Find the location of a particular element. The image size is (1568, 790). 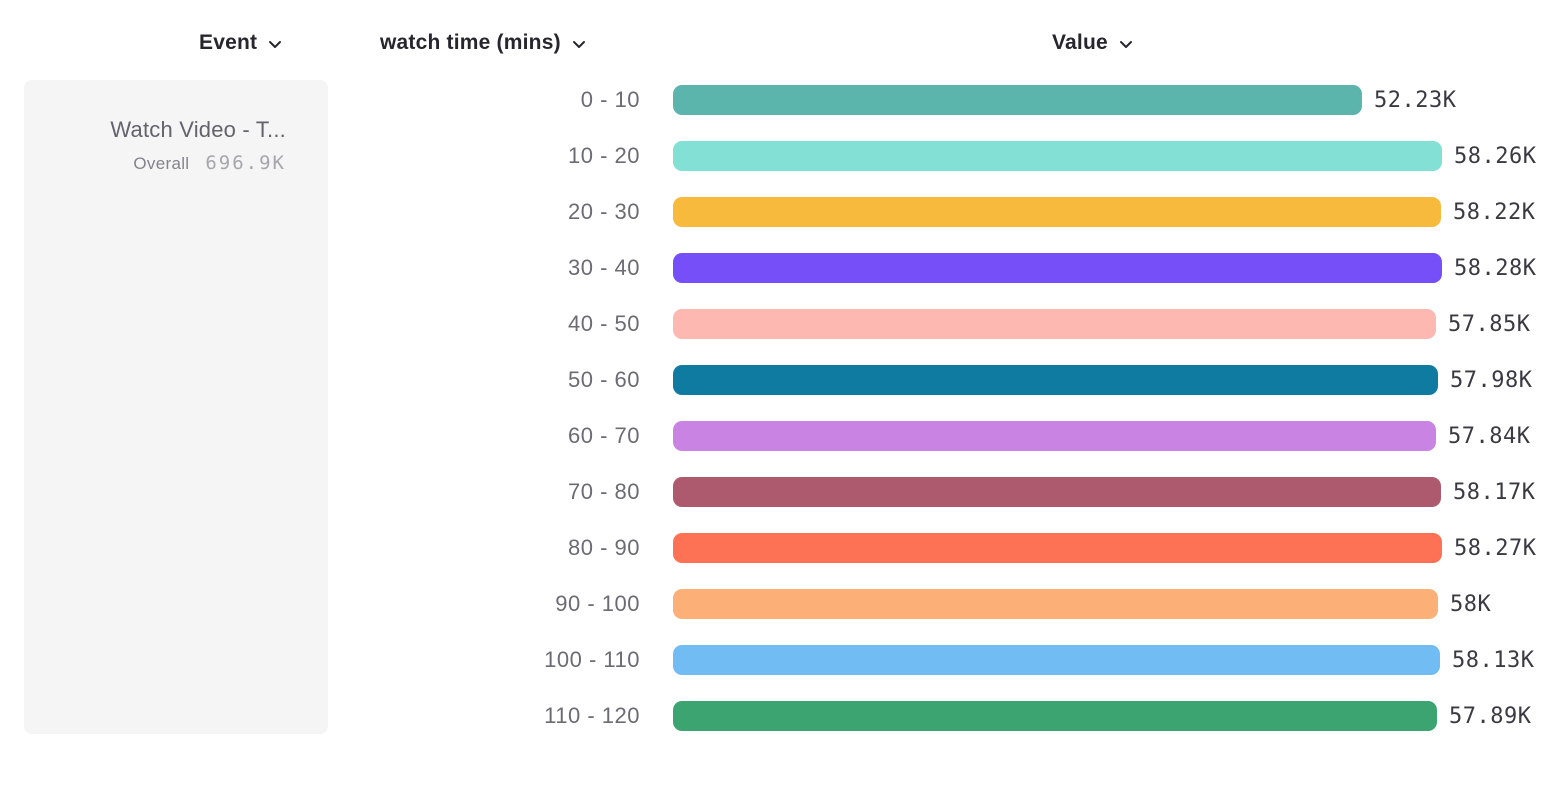

category-label: 50 - 60 is located at coordinates (604, 379).